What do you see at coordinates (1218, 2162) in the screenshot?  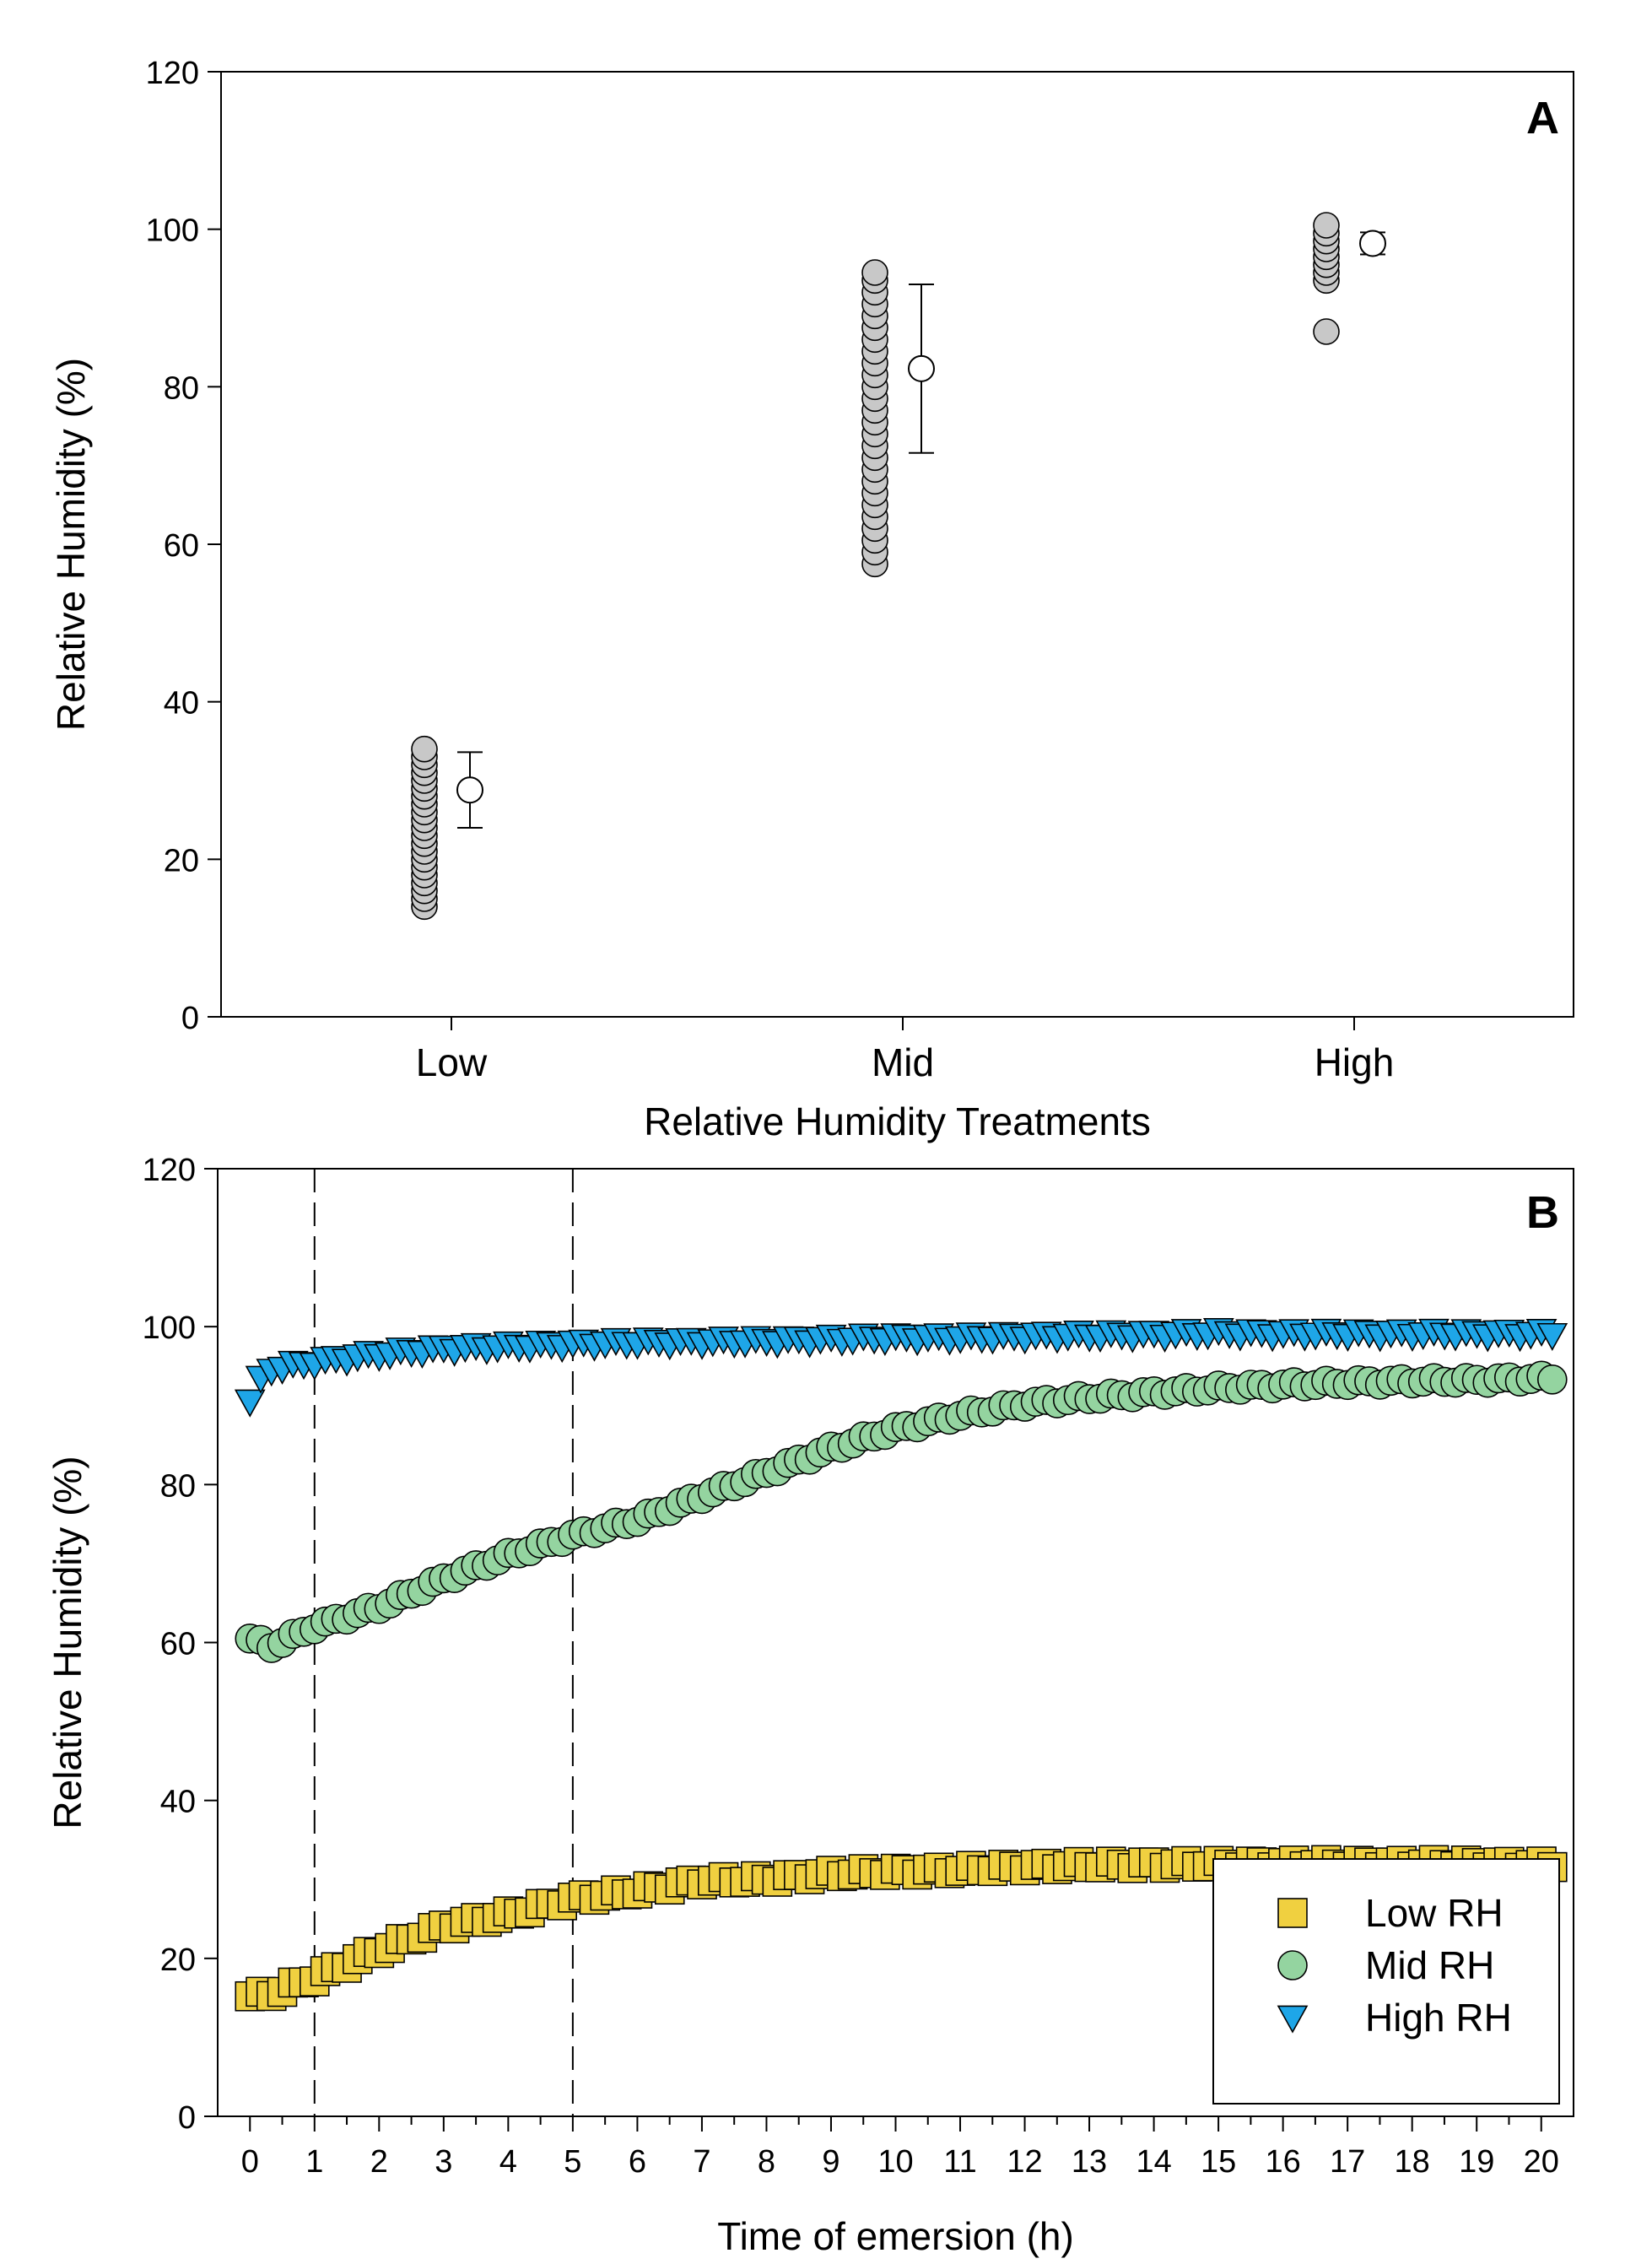 I see `x-tick-label: 15` at bounding box center [1218, 2162].